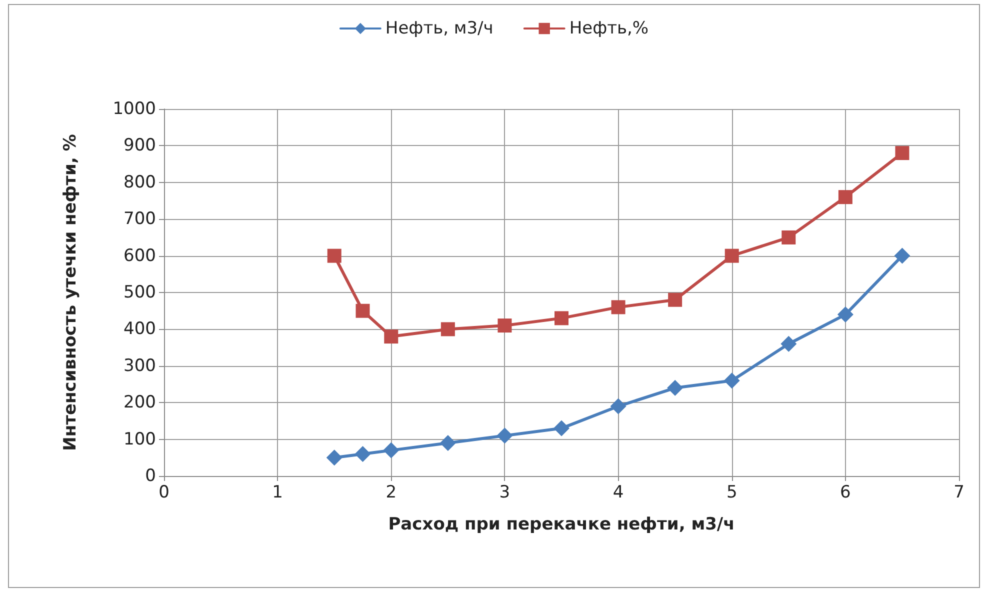 The image size is (988, 594). I want to click on x-tick-label: 4, so click(618, 492).